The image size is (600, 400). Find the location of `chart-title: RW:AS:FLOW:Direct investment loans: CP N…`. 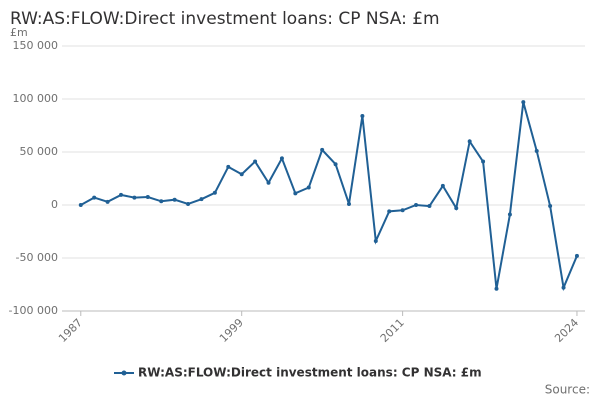

chart-title: RW:AS:FLOW:Direct investment loans: CP N… is located at coordinates (225, 19).